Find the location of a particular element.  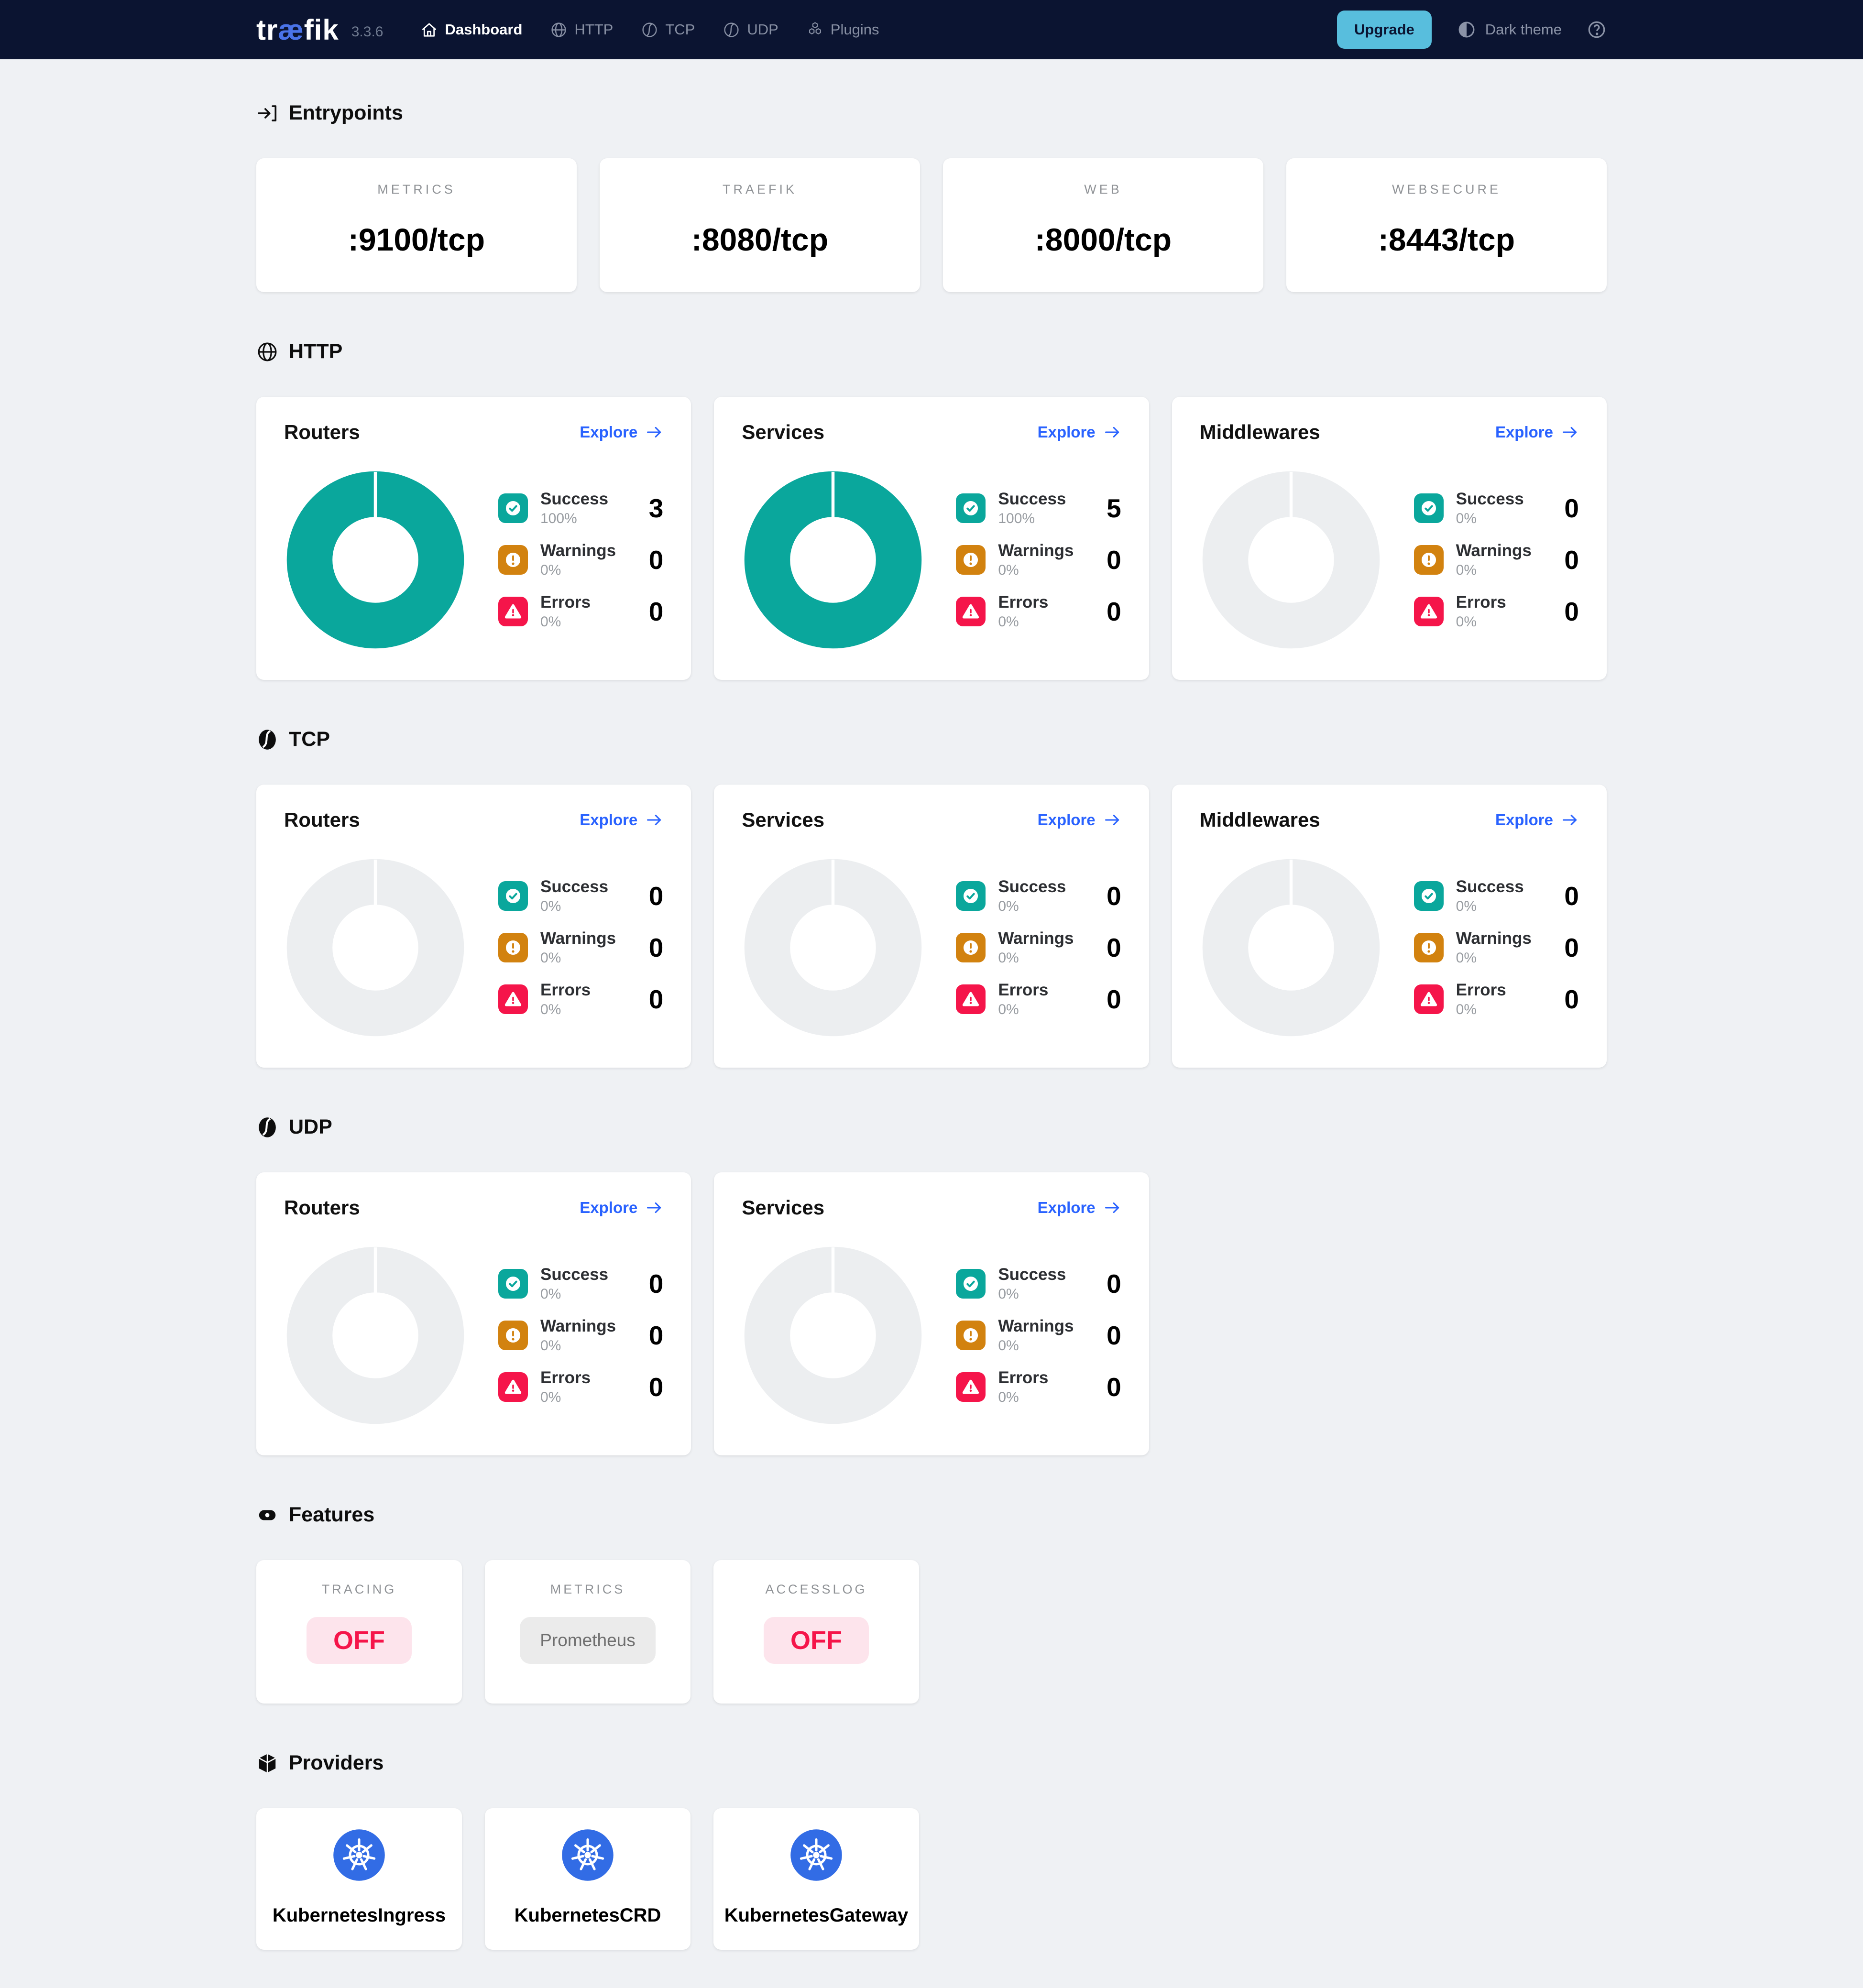

udp-routers-card: Routers Explore Success 0% 0 Warnings 0% is located at coordinates (473, 1313).